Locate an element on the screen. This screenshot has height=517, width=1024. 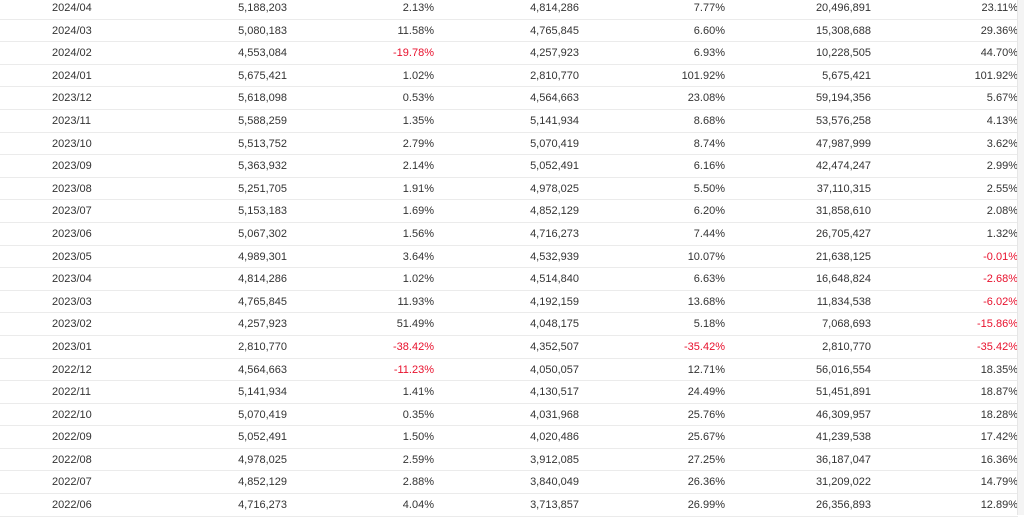
cell-change-1: 1.35% is located at coordinates (418, 120).